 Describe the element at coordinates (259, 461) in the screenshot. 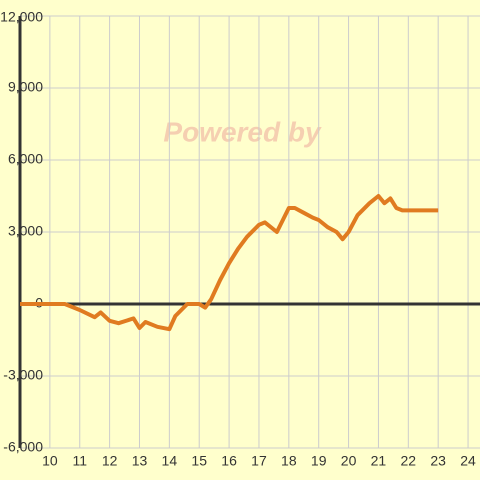

I see `x-tick-label: 17` at that location.